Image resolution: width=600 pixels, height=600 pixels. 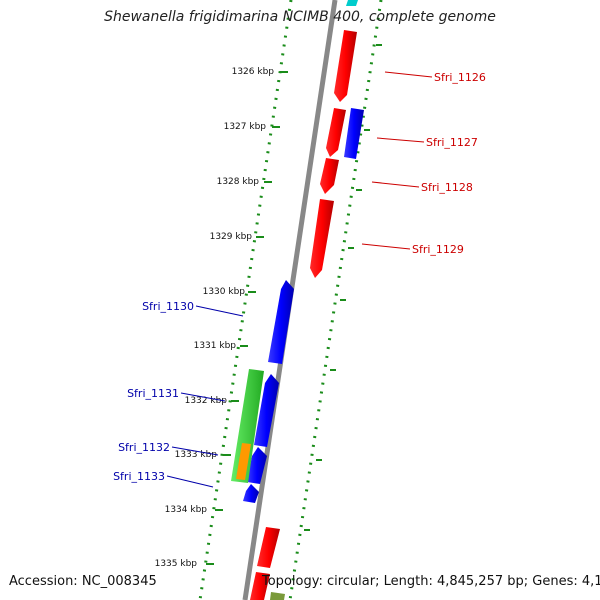 What do you see at coordinates (206, 401) in the screenshot?
I see `kbp-label: 1332 kbp` at bounding box center [206, 401].